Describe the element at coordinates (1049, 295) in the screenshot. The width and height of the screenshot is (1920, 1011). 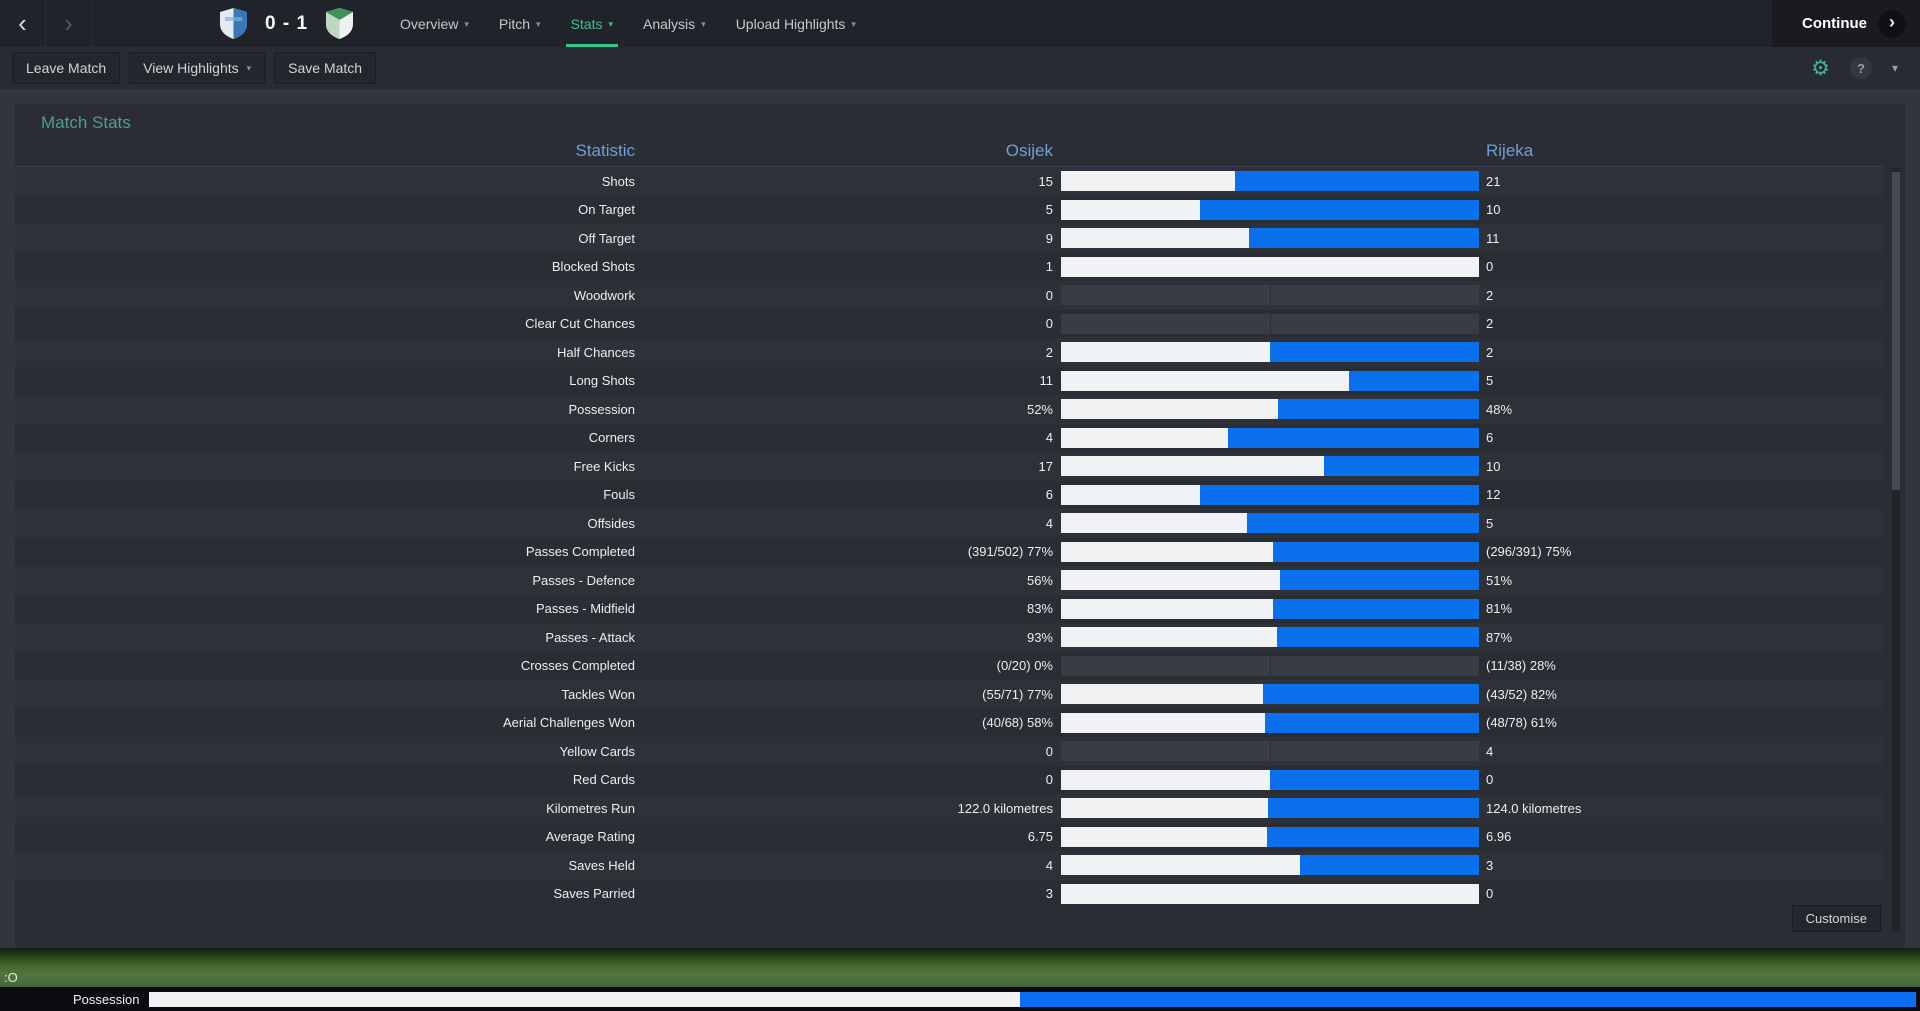
I see `stat-home-value: 0` at that location.